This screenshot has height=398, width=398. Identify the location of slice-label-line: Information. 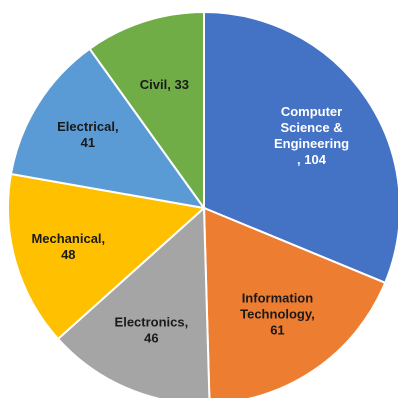
(278, 297).